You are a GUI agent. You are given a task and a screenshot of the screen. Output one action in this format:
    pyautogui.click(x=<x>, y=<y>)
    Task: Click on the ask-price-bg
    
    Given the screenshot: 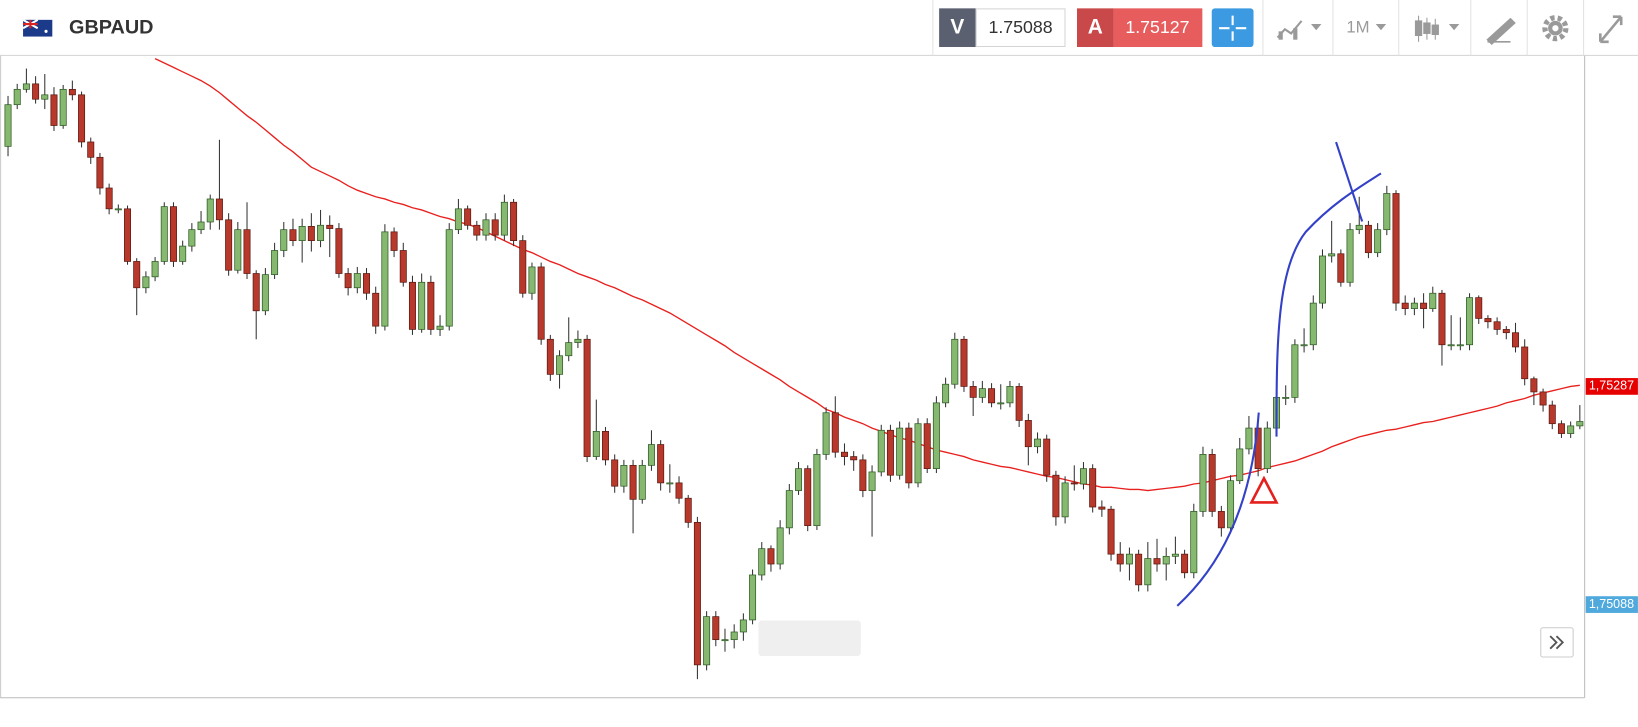 What is the action you would take?
    pyautogui.click(x=1158, y=28)
    